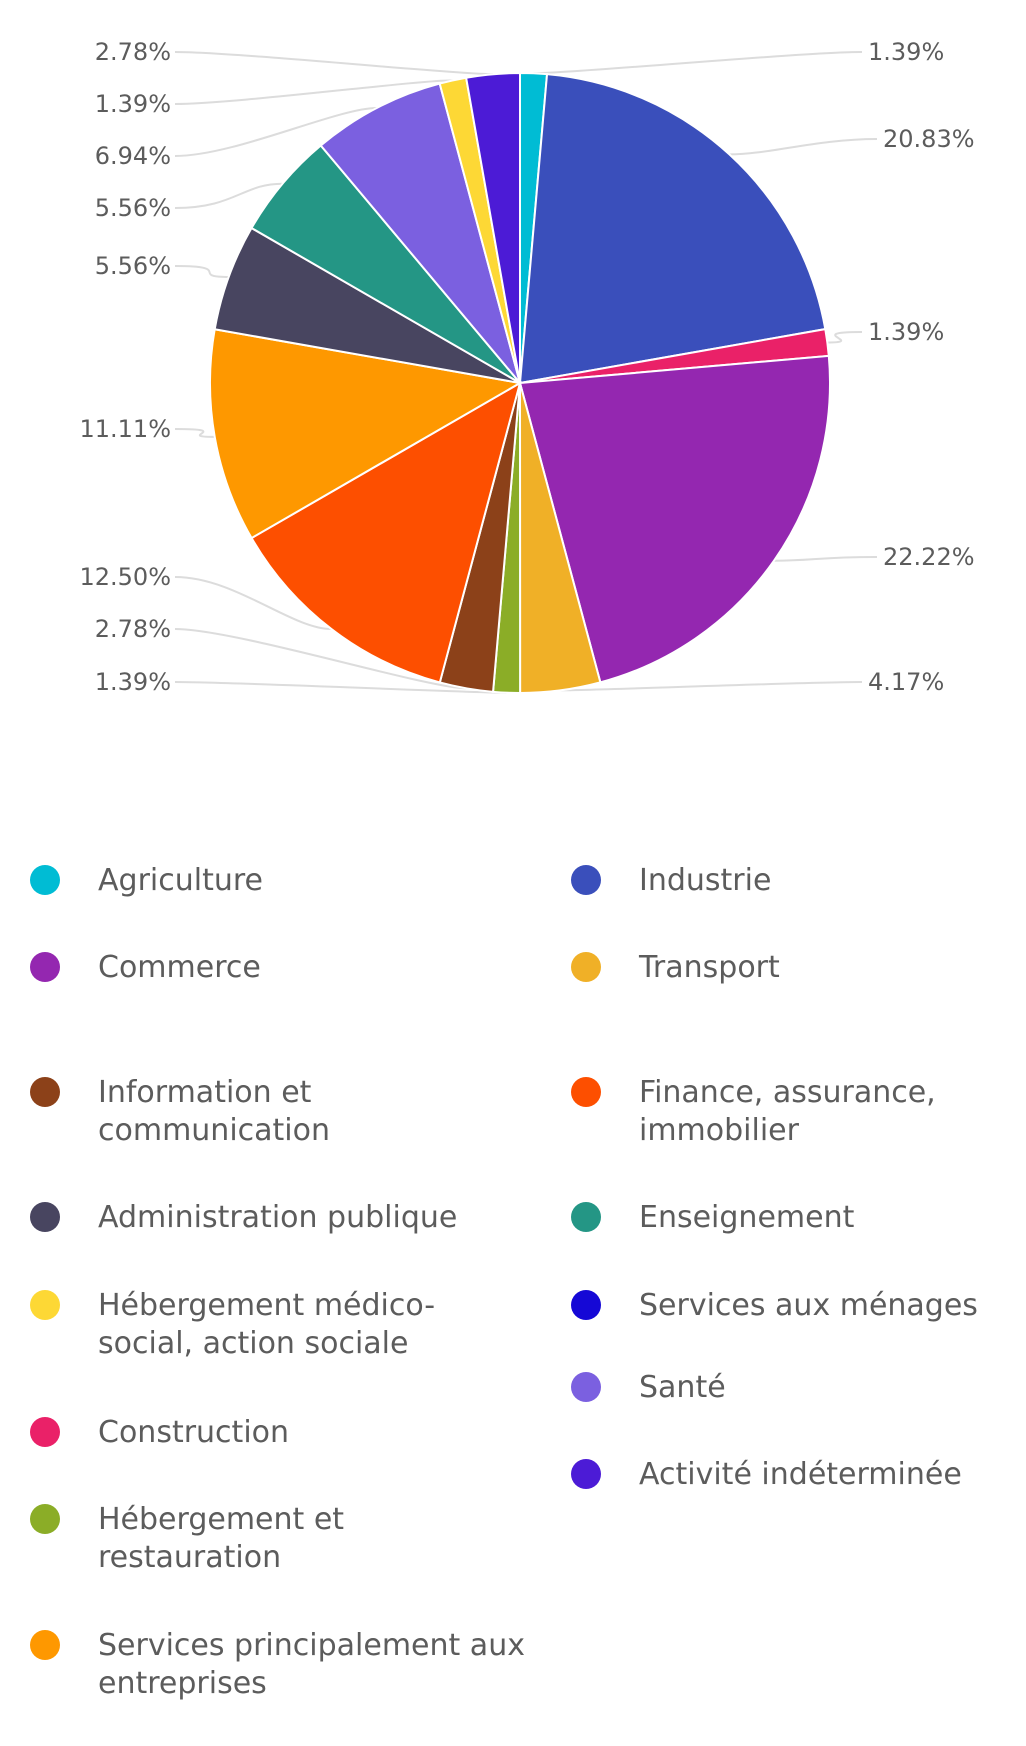 The width and height of the screenshot is (1026, 1746). I want to click on pct-label: 6.94%, so click(133, 156).